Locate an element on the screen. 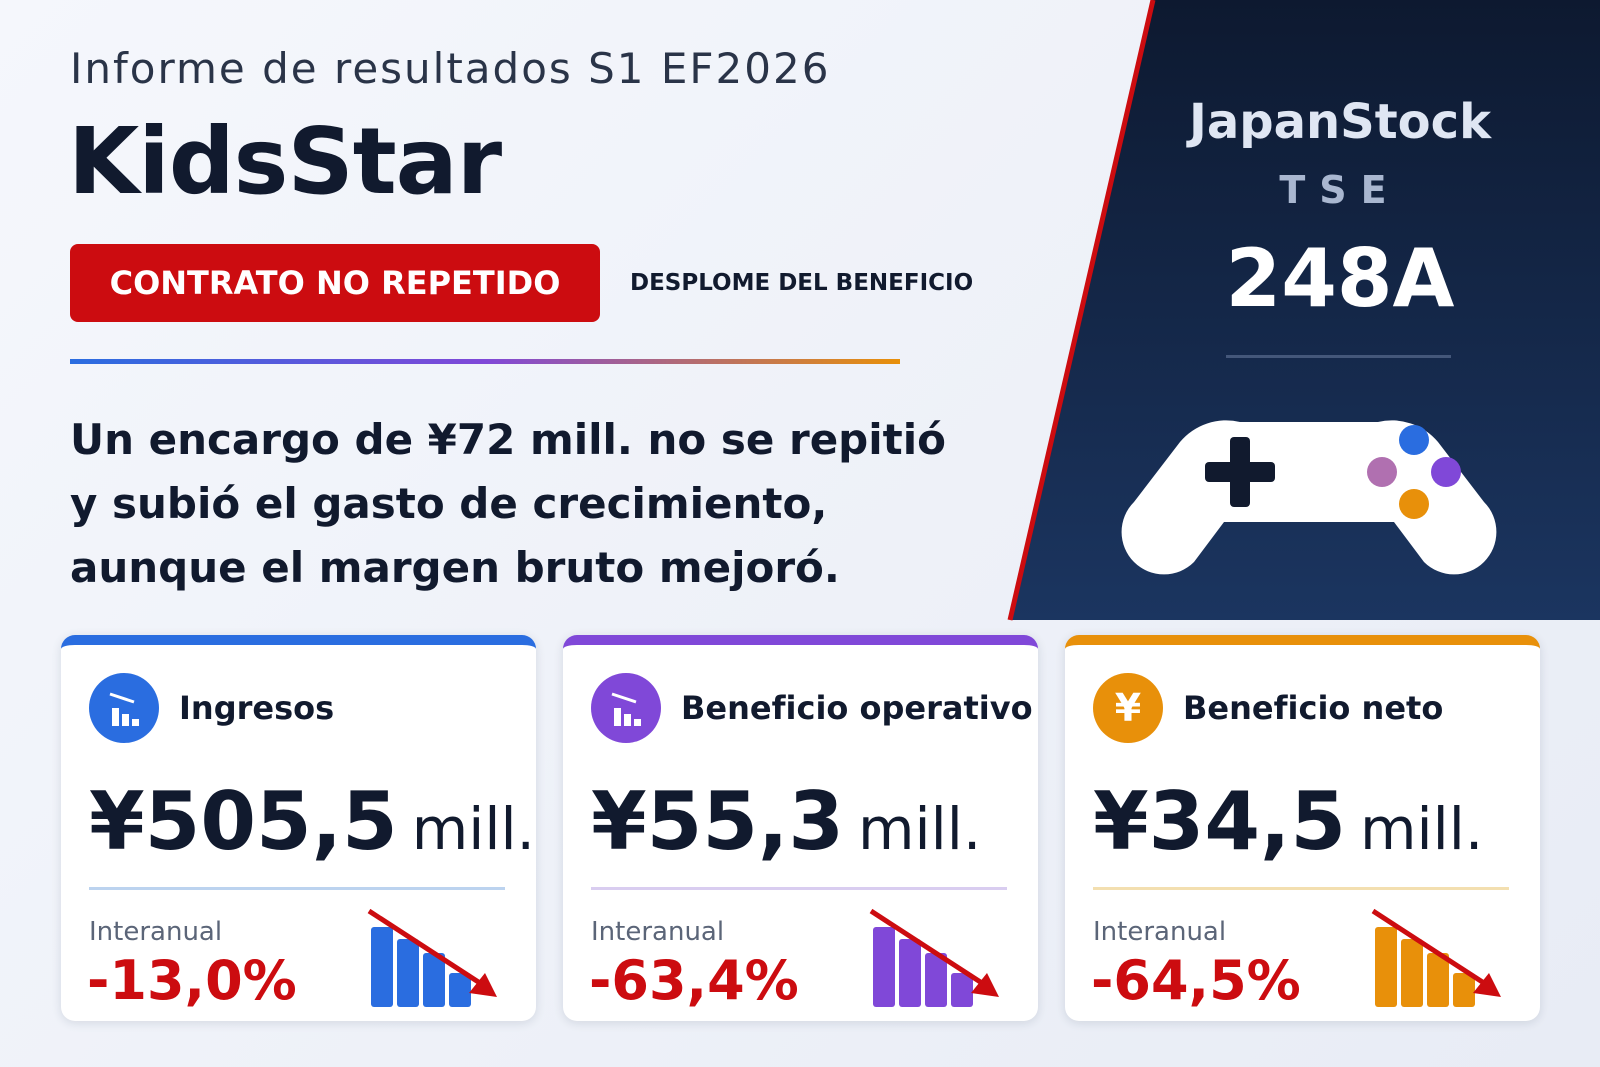  metric-card: Ingresos ¥505,5 mill. Interanual -13,0% is located at coordinates (298, 828).